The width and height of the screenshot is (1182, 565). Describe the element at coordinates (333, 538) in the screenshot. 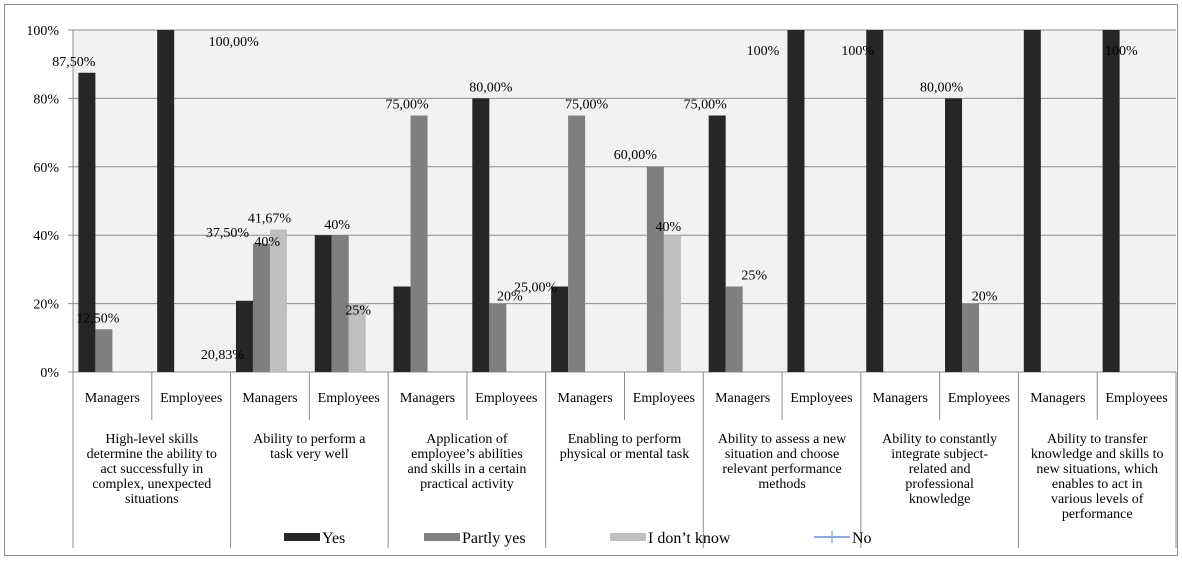

I see `legend-label: Yes` at that location.